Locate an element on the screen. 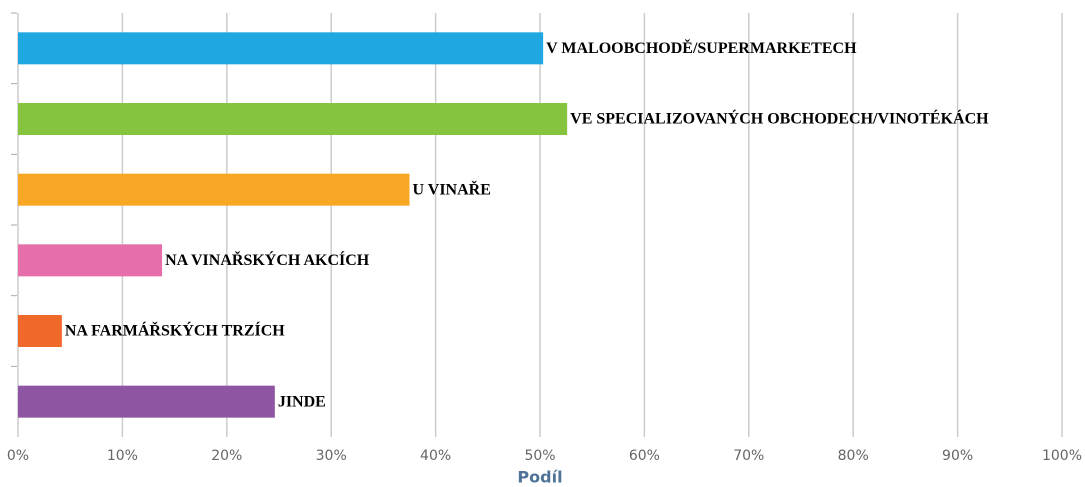 The image size is (1085, 487). x-tick-label: 30% is located at coordinates (331, 456).